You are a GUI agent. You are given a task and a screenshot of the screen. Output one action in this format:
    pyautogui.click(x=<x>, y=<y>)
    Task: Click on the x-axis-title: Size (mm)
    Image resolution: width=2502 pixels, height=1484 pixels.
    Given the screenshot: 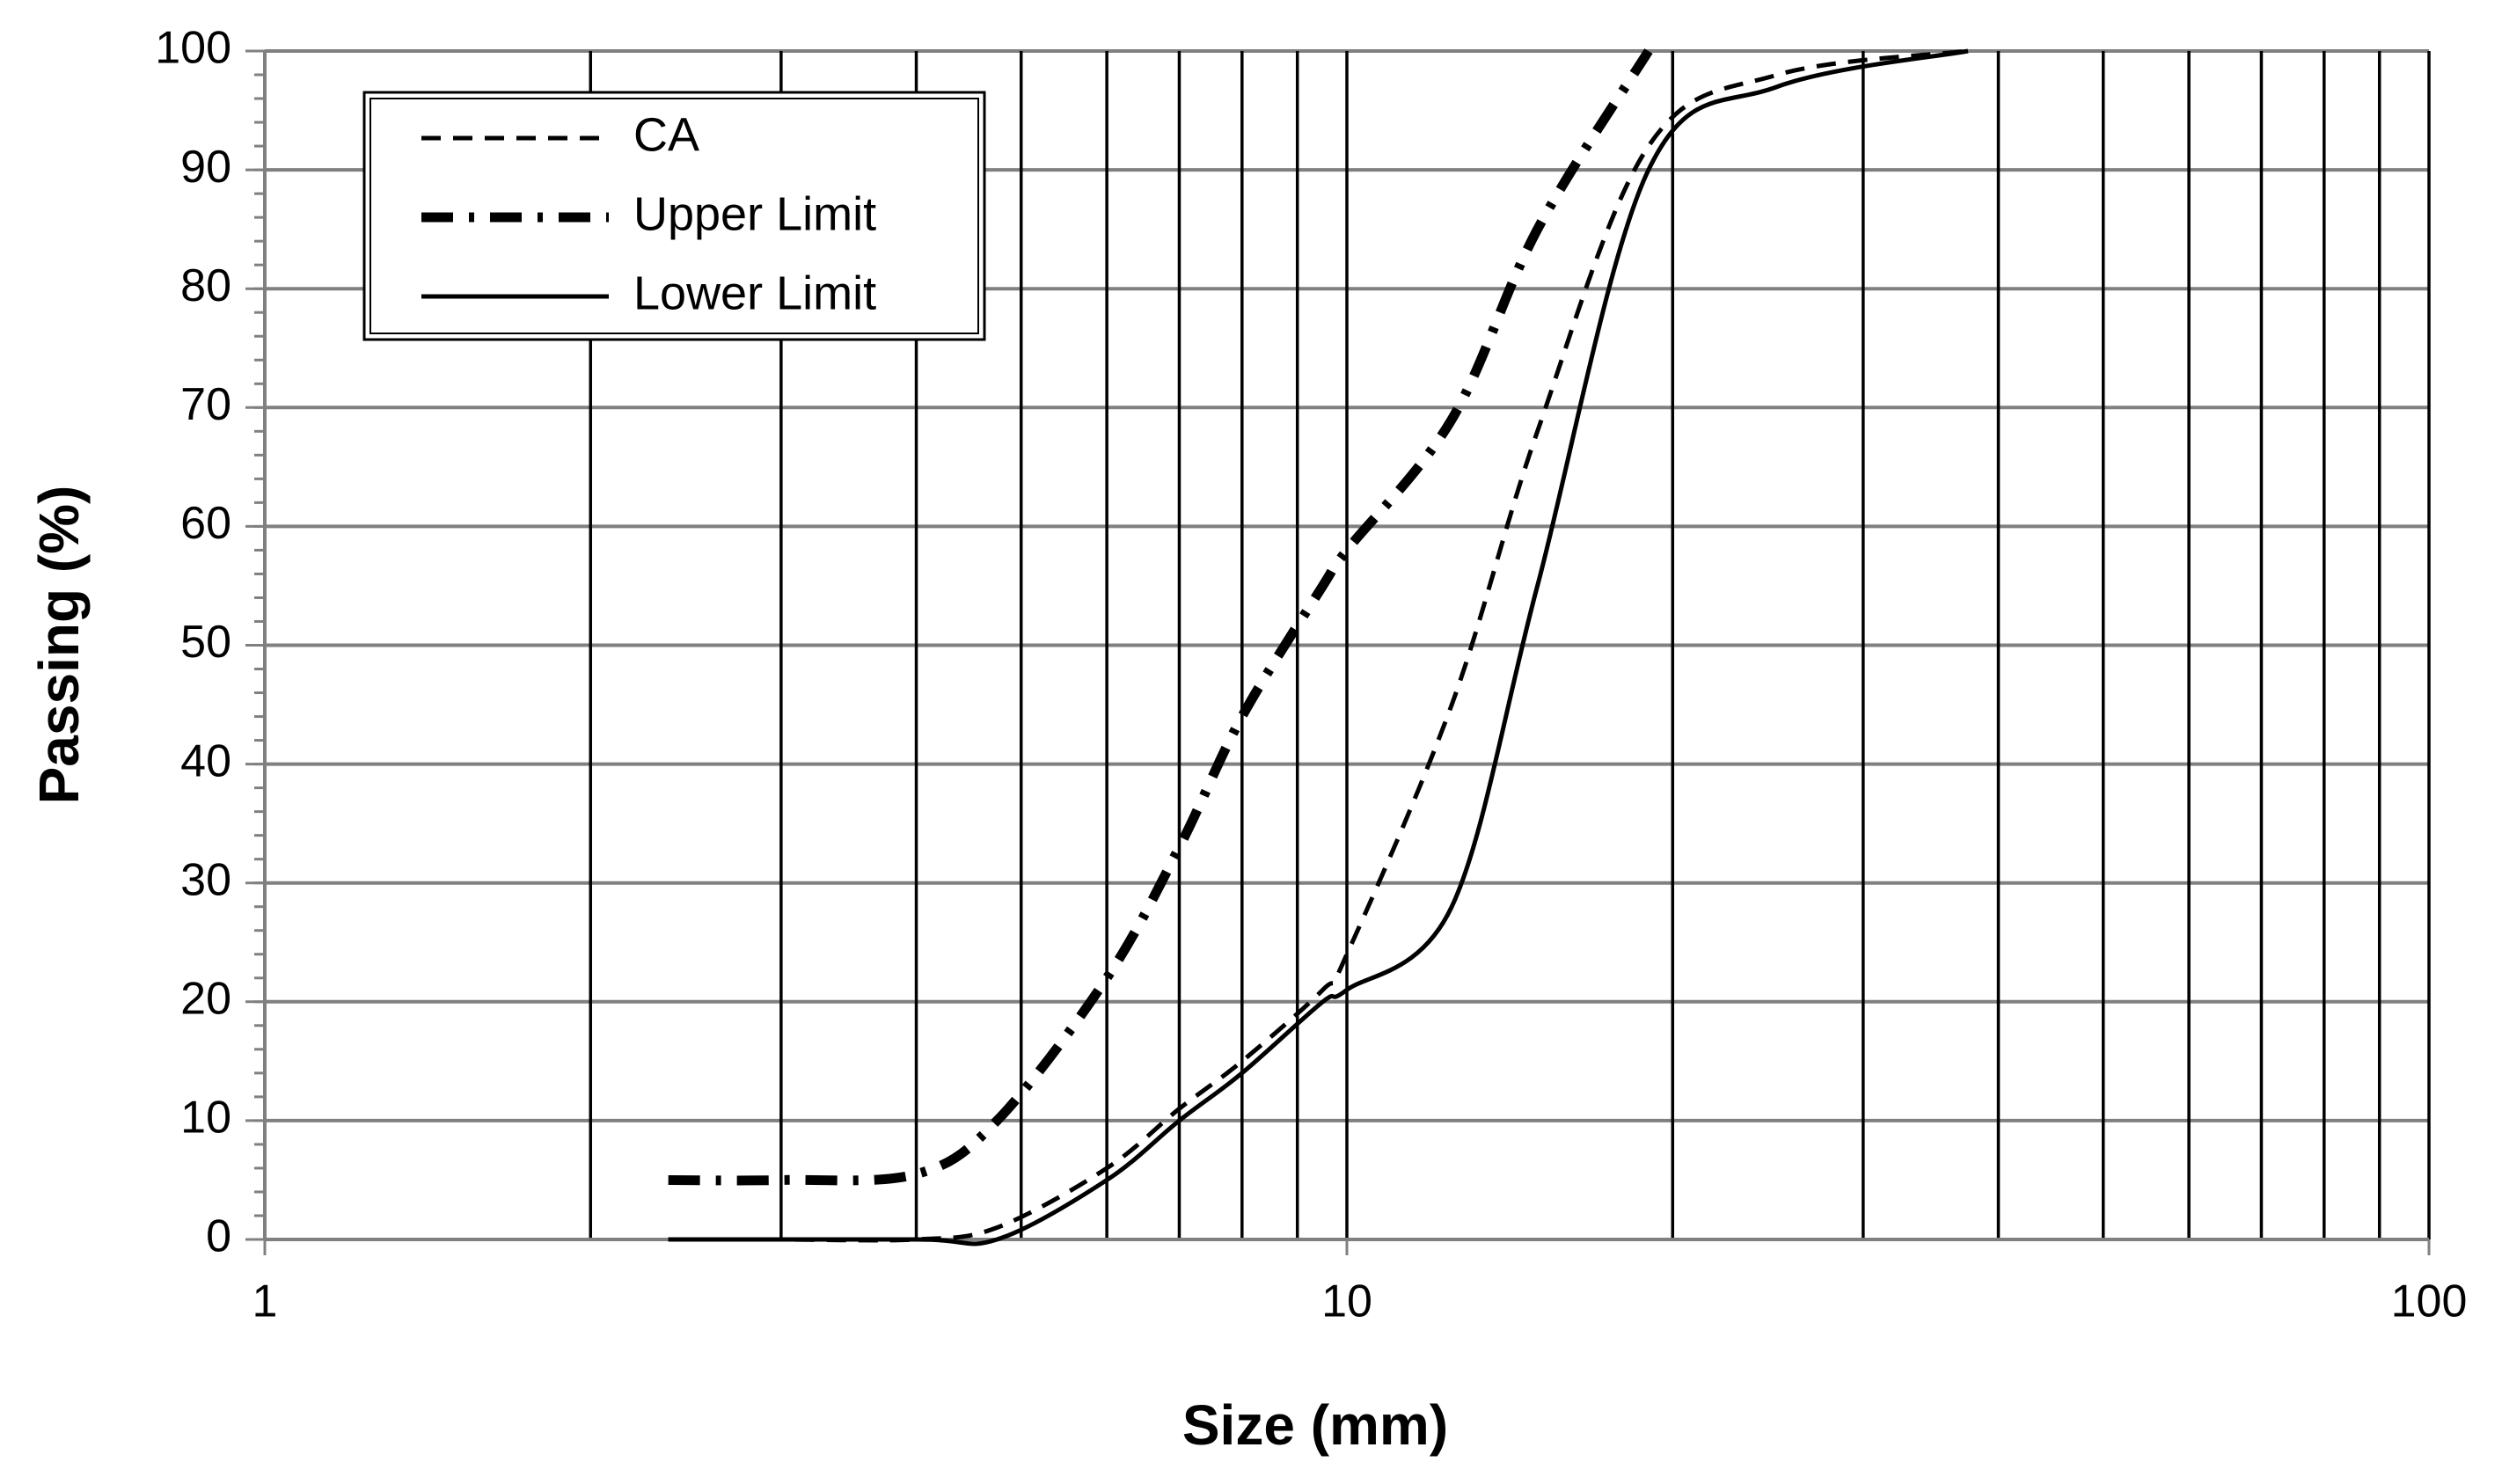 What is the action you would take?
    pyautogui.click(x=1315, y=1425)
    